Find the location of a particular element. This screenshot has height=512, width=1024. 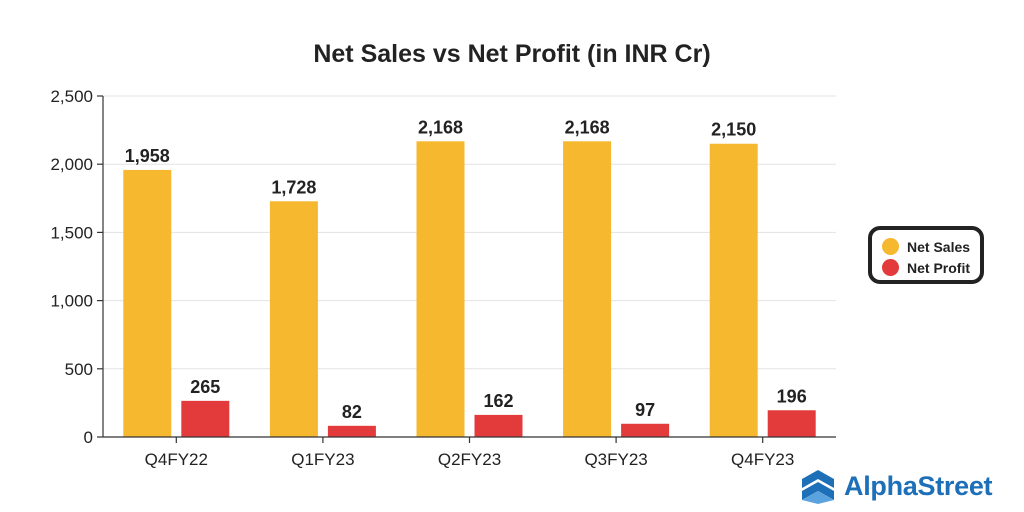

data-label-net-profit-q4fy23: 196 is located at coordinates (792, 396).